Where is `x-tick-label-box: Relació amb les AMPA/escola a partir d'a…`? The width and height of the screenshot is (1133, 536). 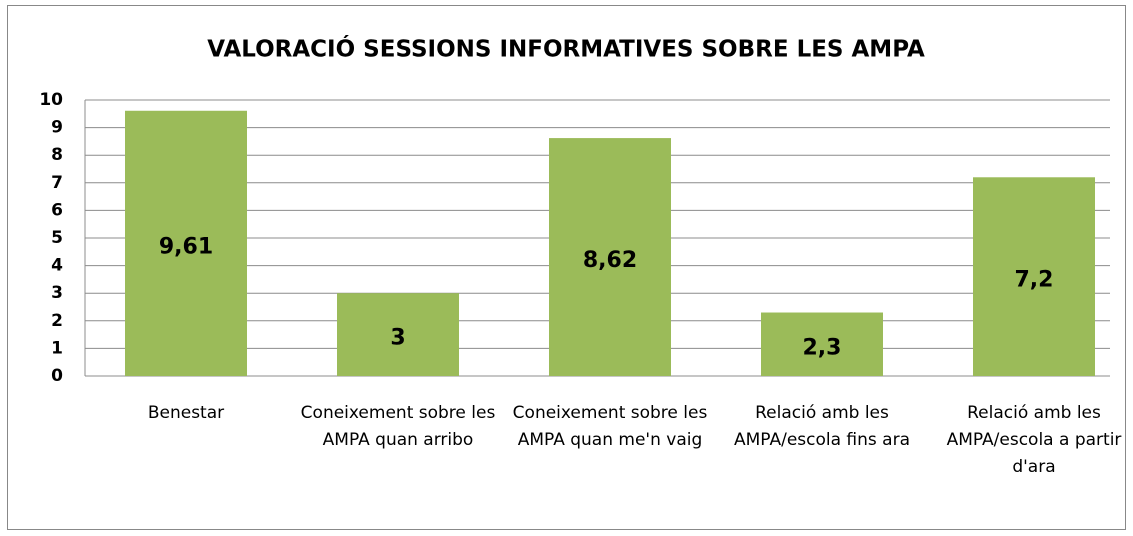 x-tick-label-box: Relació amb les AMPA/escola a partir d'a… is located at coordinates (1034, 440).